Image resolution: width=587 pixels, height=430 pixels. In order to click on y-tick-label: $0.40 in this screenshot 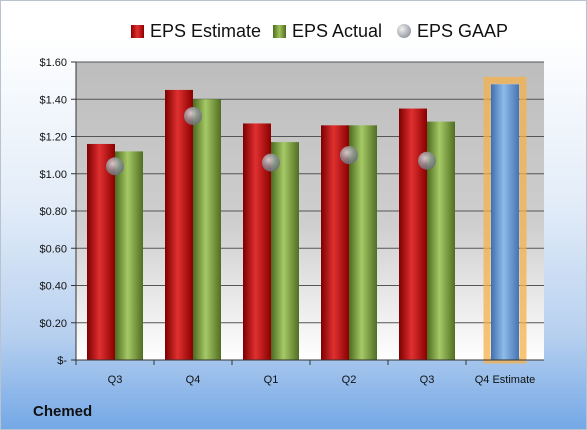, I will do `click(53, 287)`.